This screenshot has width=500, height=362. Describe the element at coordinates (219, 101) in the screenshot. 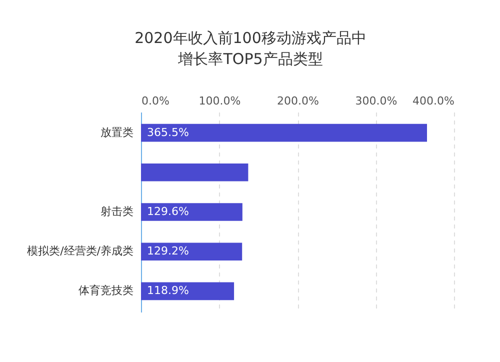

I see `x-tick-label: 100.0%` at that location.